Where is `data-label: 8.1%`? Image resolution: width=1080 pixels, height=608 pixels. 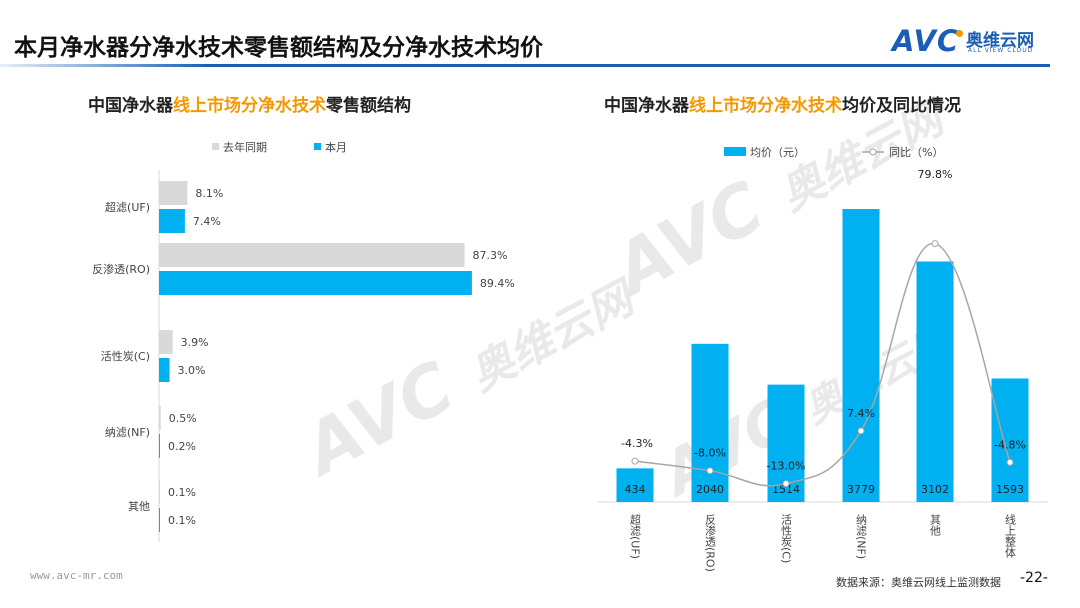 data-label: 8.1% is located at coordinates (209, 193).